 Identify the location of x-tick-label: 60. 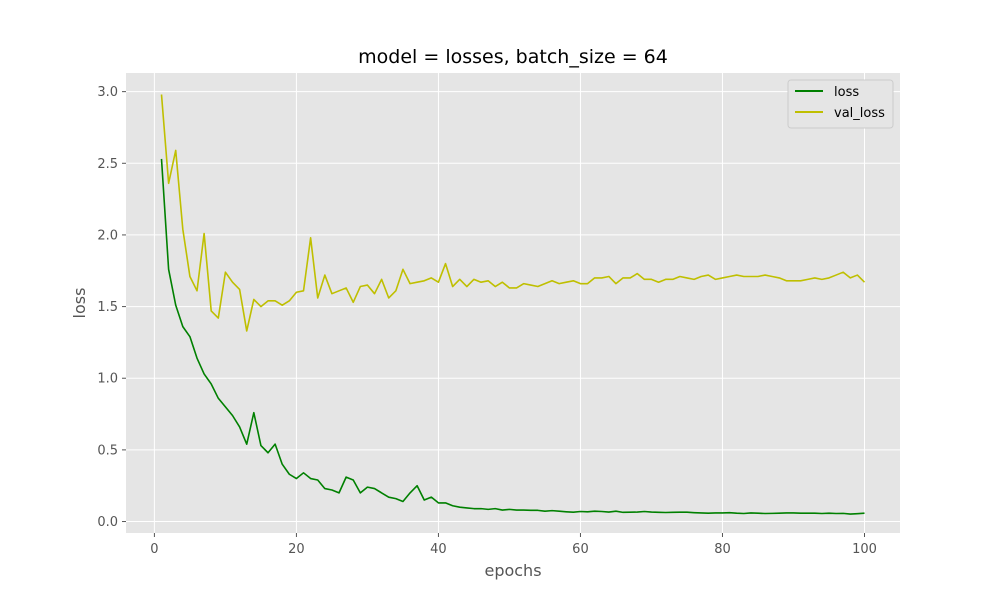
(580, 549).